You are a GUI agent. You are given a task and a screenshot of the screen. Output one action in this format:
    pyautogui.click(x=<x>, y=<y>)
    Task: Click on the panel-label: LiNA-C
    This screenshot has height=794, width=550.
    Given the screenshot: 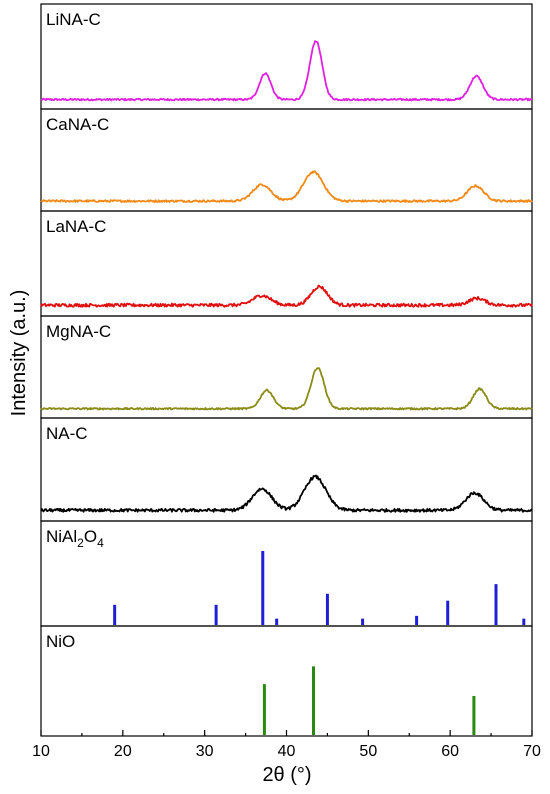 What is the action you would take?
    pyautogui.click(x=73, y=19)
    